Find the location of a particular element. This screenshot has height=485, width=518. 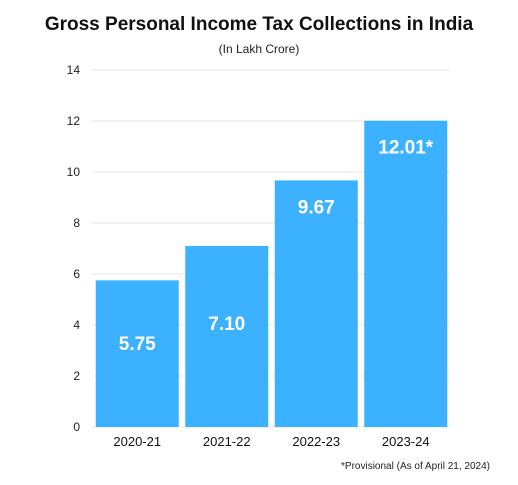

y-axis-ticks: 0 2 4 6 8 10 12 14 is located at coordinates (74, 248).